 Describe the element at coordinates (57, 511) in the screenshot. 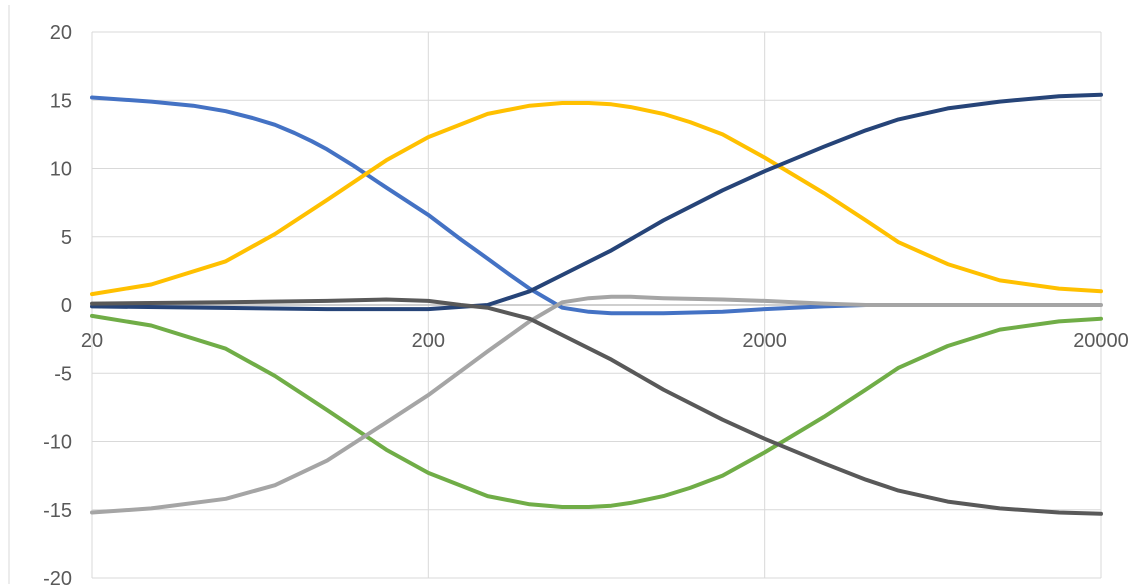

I see `y-tick-label: -15` at that location.